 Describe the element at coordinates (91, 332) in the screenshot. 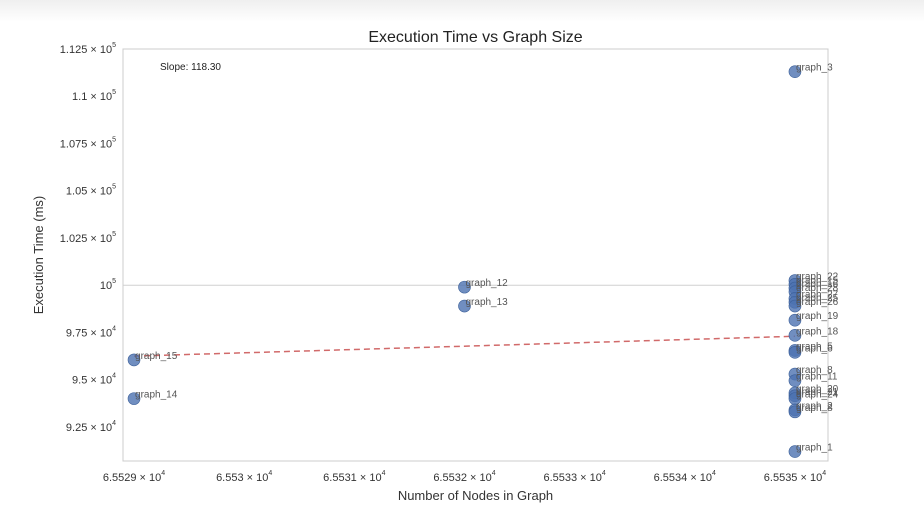

I see `y-tick-label: 9.75 × 10⁴` at that location.